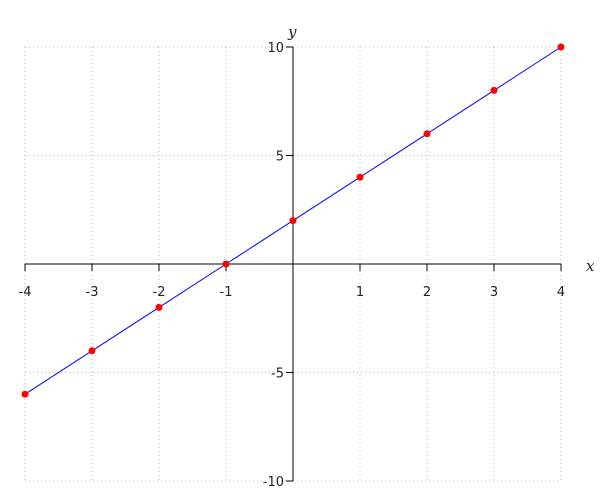  Describe the element at coordinates (275, 48) in the screenshot. I see `y-tick-label: 10` at that location.